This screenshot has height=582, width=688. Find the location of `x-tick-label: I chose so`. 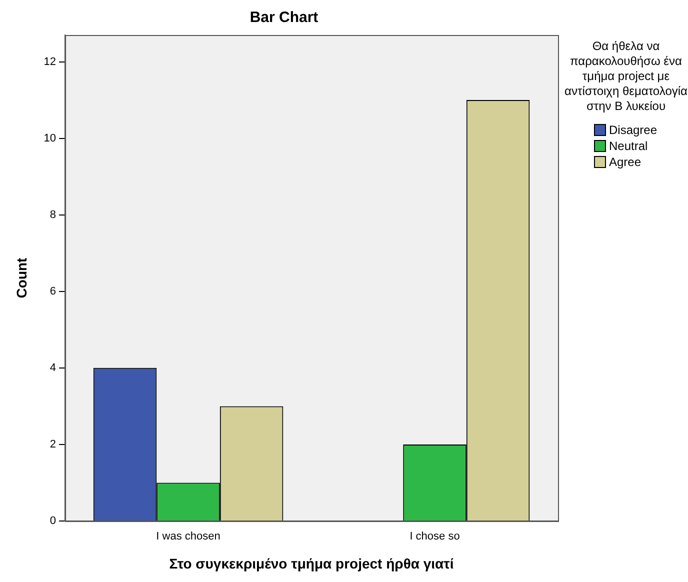

x-tick-label: I chose so is located at coordinates (435, 536).